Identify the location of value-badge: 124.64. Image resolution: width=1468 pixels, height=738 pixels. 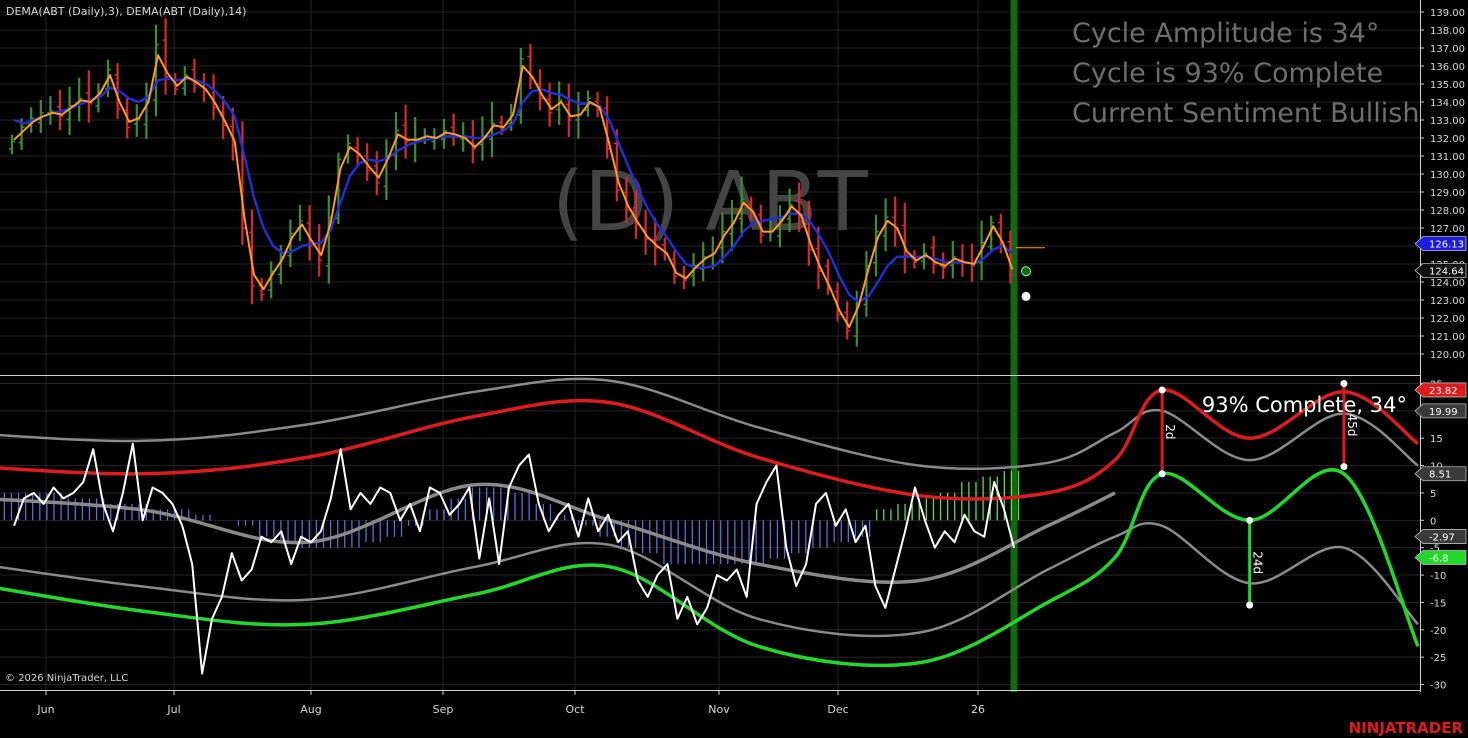
(1440, 270).